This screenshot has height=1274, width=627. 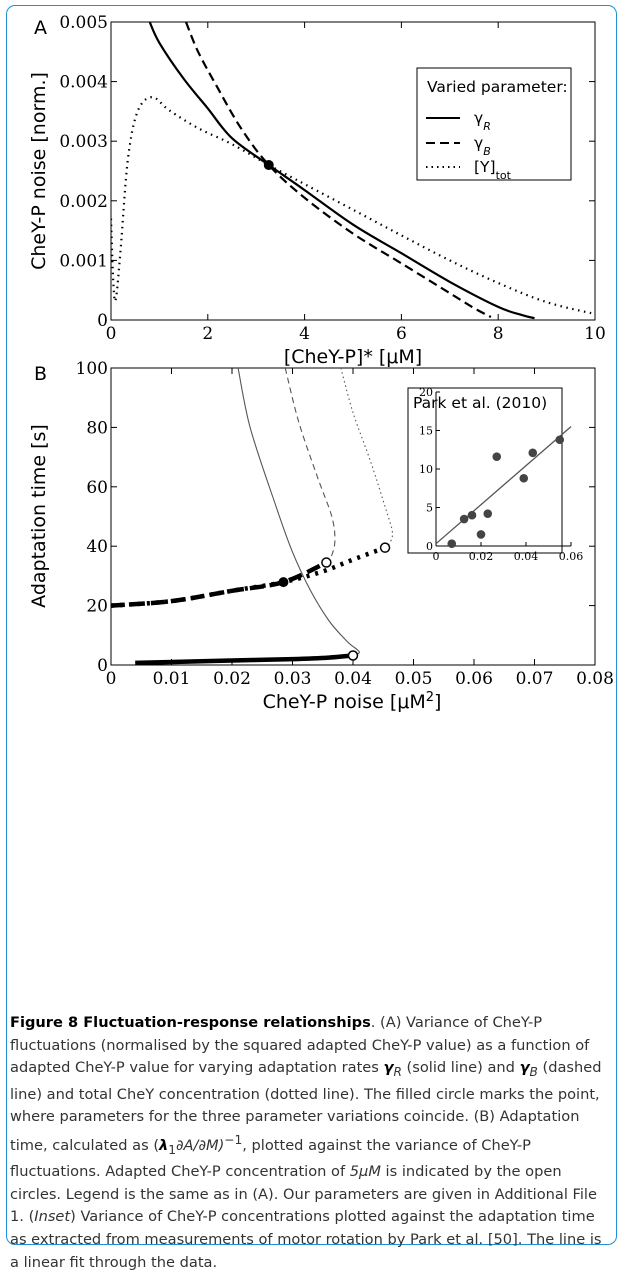 What do you see at coordinates (595, 679) in the screenshot?
I see `panel-b-x-tick-label: 0.08` at bounding box center [595, 679].